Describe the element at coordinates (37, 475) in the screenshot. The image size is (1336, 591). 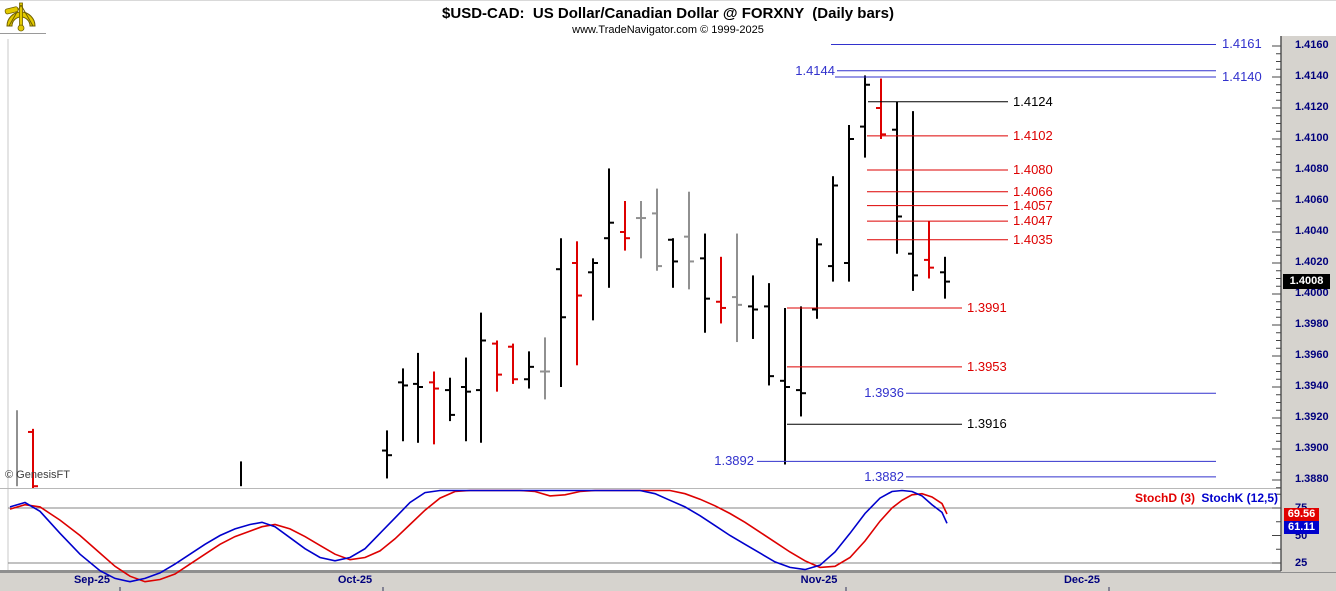
I see `genesisft-copyright: © GenesisFT` at that location.